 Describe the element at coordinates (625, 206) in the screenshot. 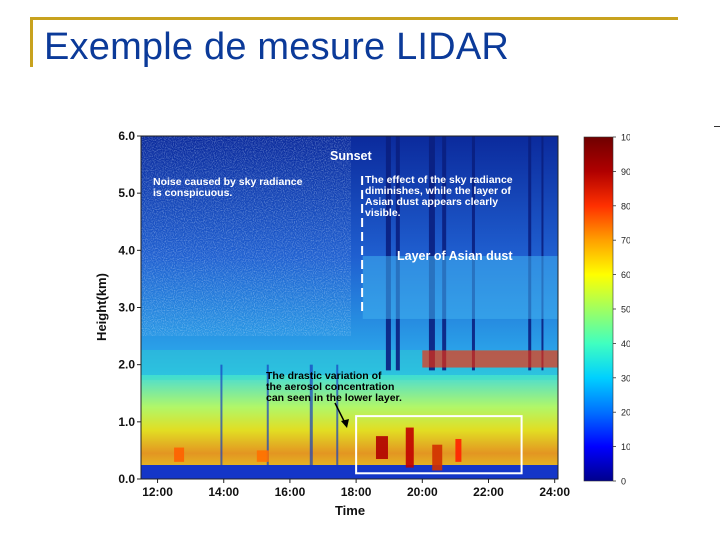

I see `colorbar-tick-label: 80` at that location.